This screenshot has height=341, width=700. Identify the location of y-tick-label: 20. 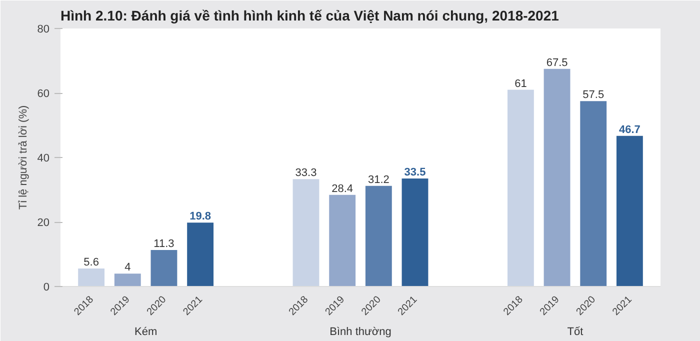
(43, 223).